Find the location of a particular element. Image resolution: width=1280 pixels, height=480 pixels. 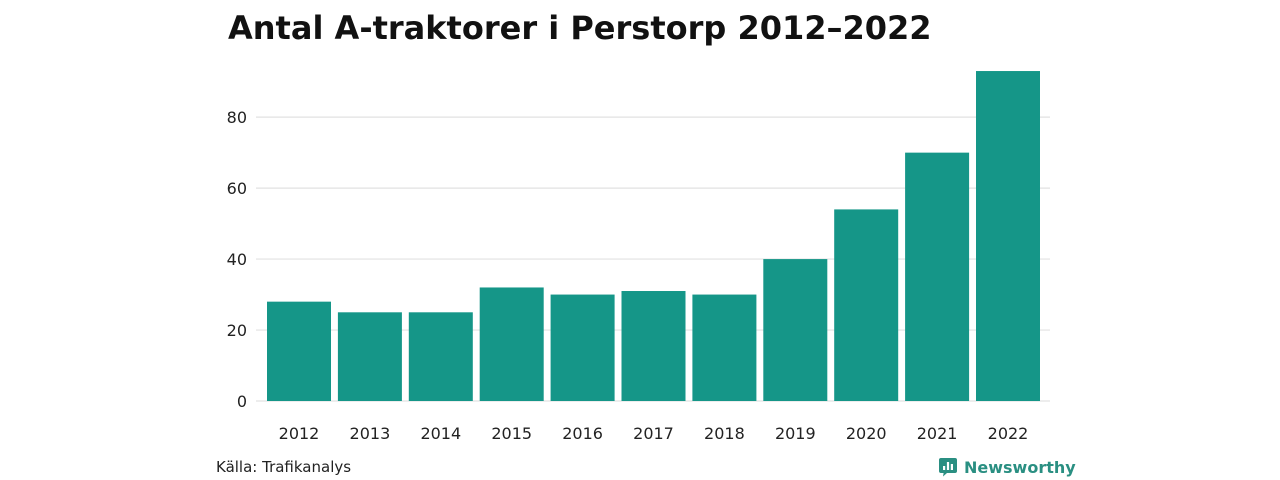

bar-2020 is located at coordinates (866, 305).